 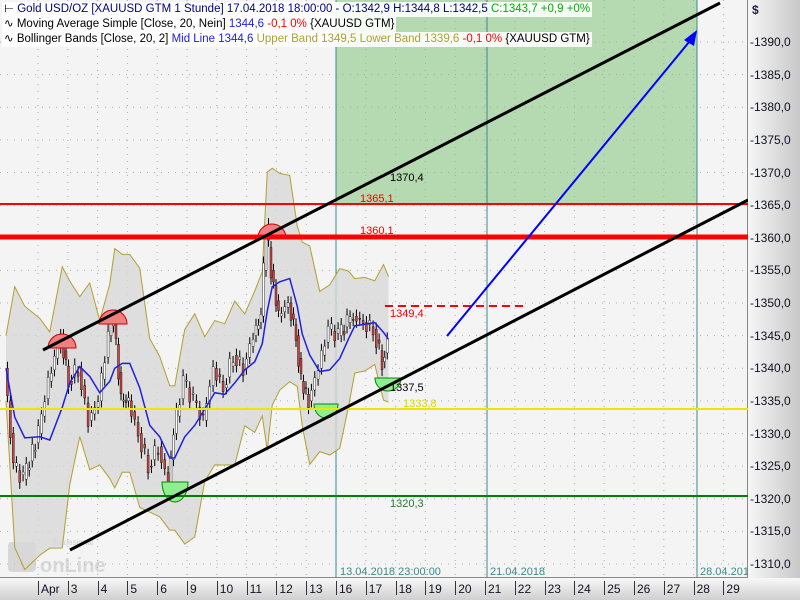 I want to click on y-tick-label: -1330,0, so click(x=770, y=433).